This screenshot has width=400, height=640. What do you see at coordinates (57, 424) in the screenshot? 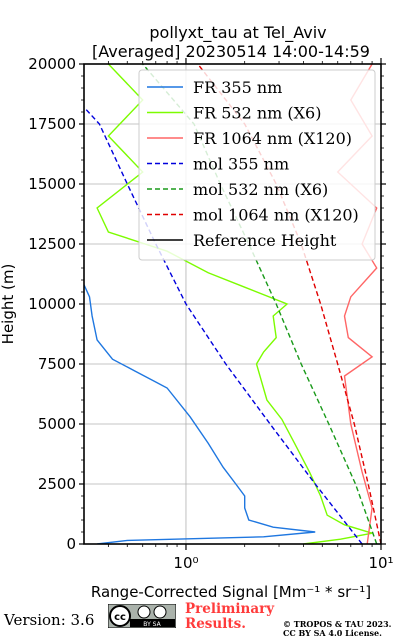
I see `y-tick-label: 5000` at bounding box center [57, 424].